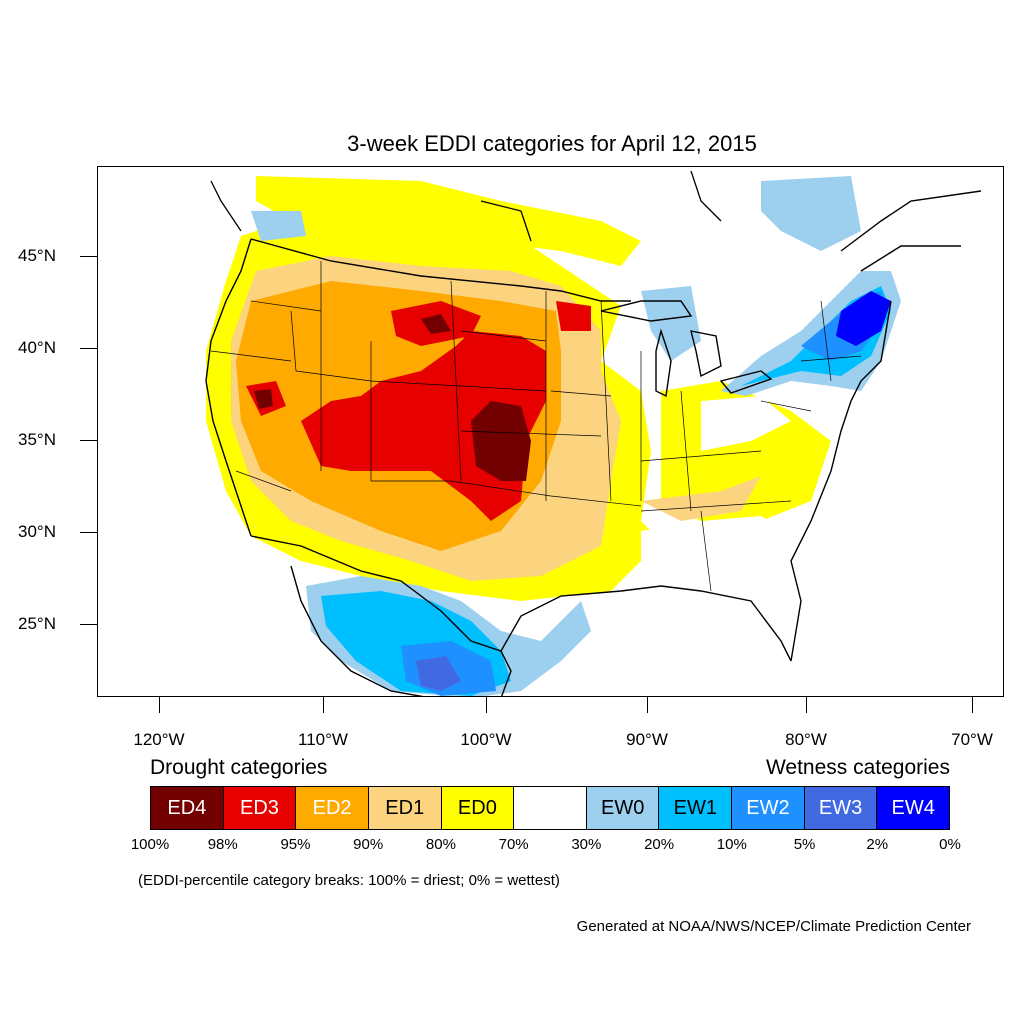  What do you see at coordinates (401, 630) in the screenshot?
I see `coastline-mexico` at bounding box center [401, 630].